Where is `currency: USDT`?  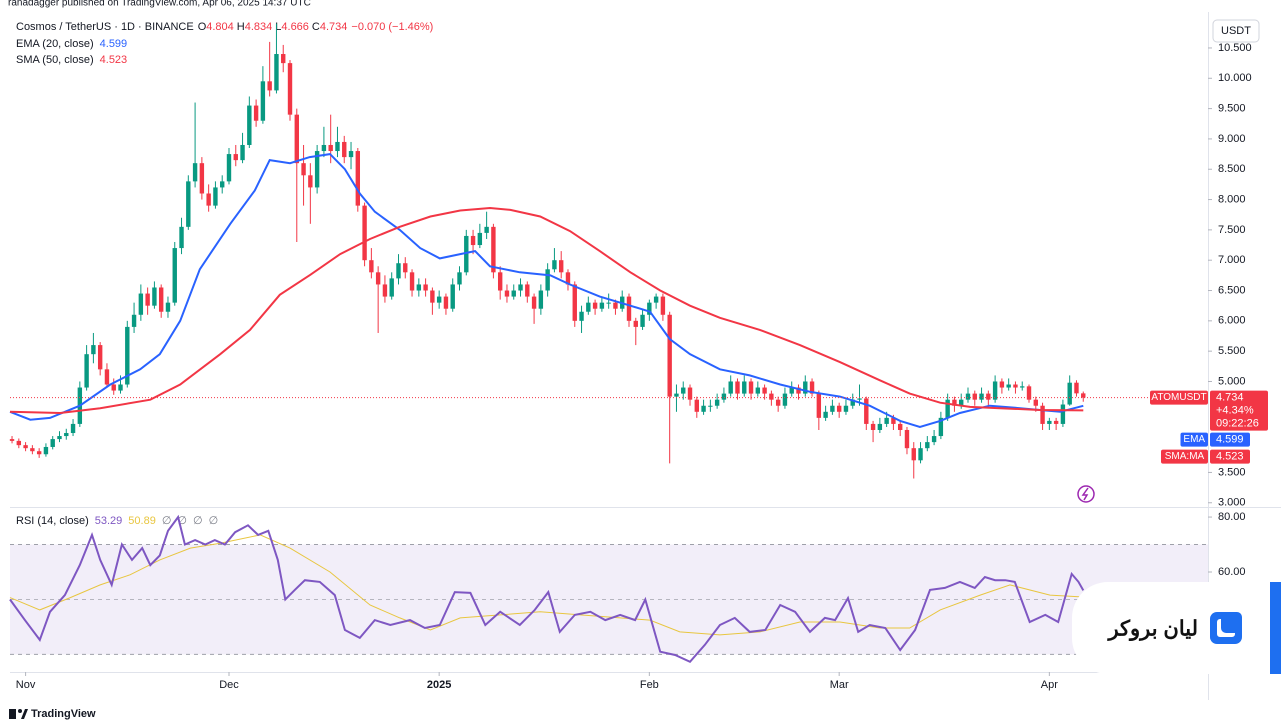
currency: USDT is located at coordinates (1236, 31).